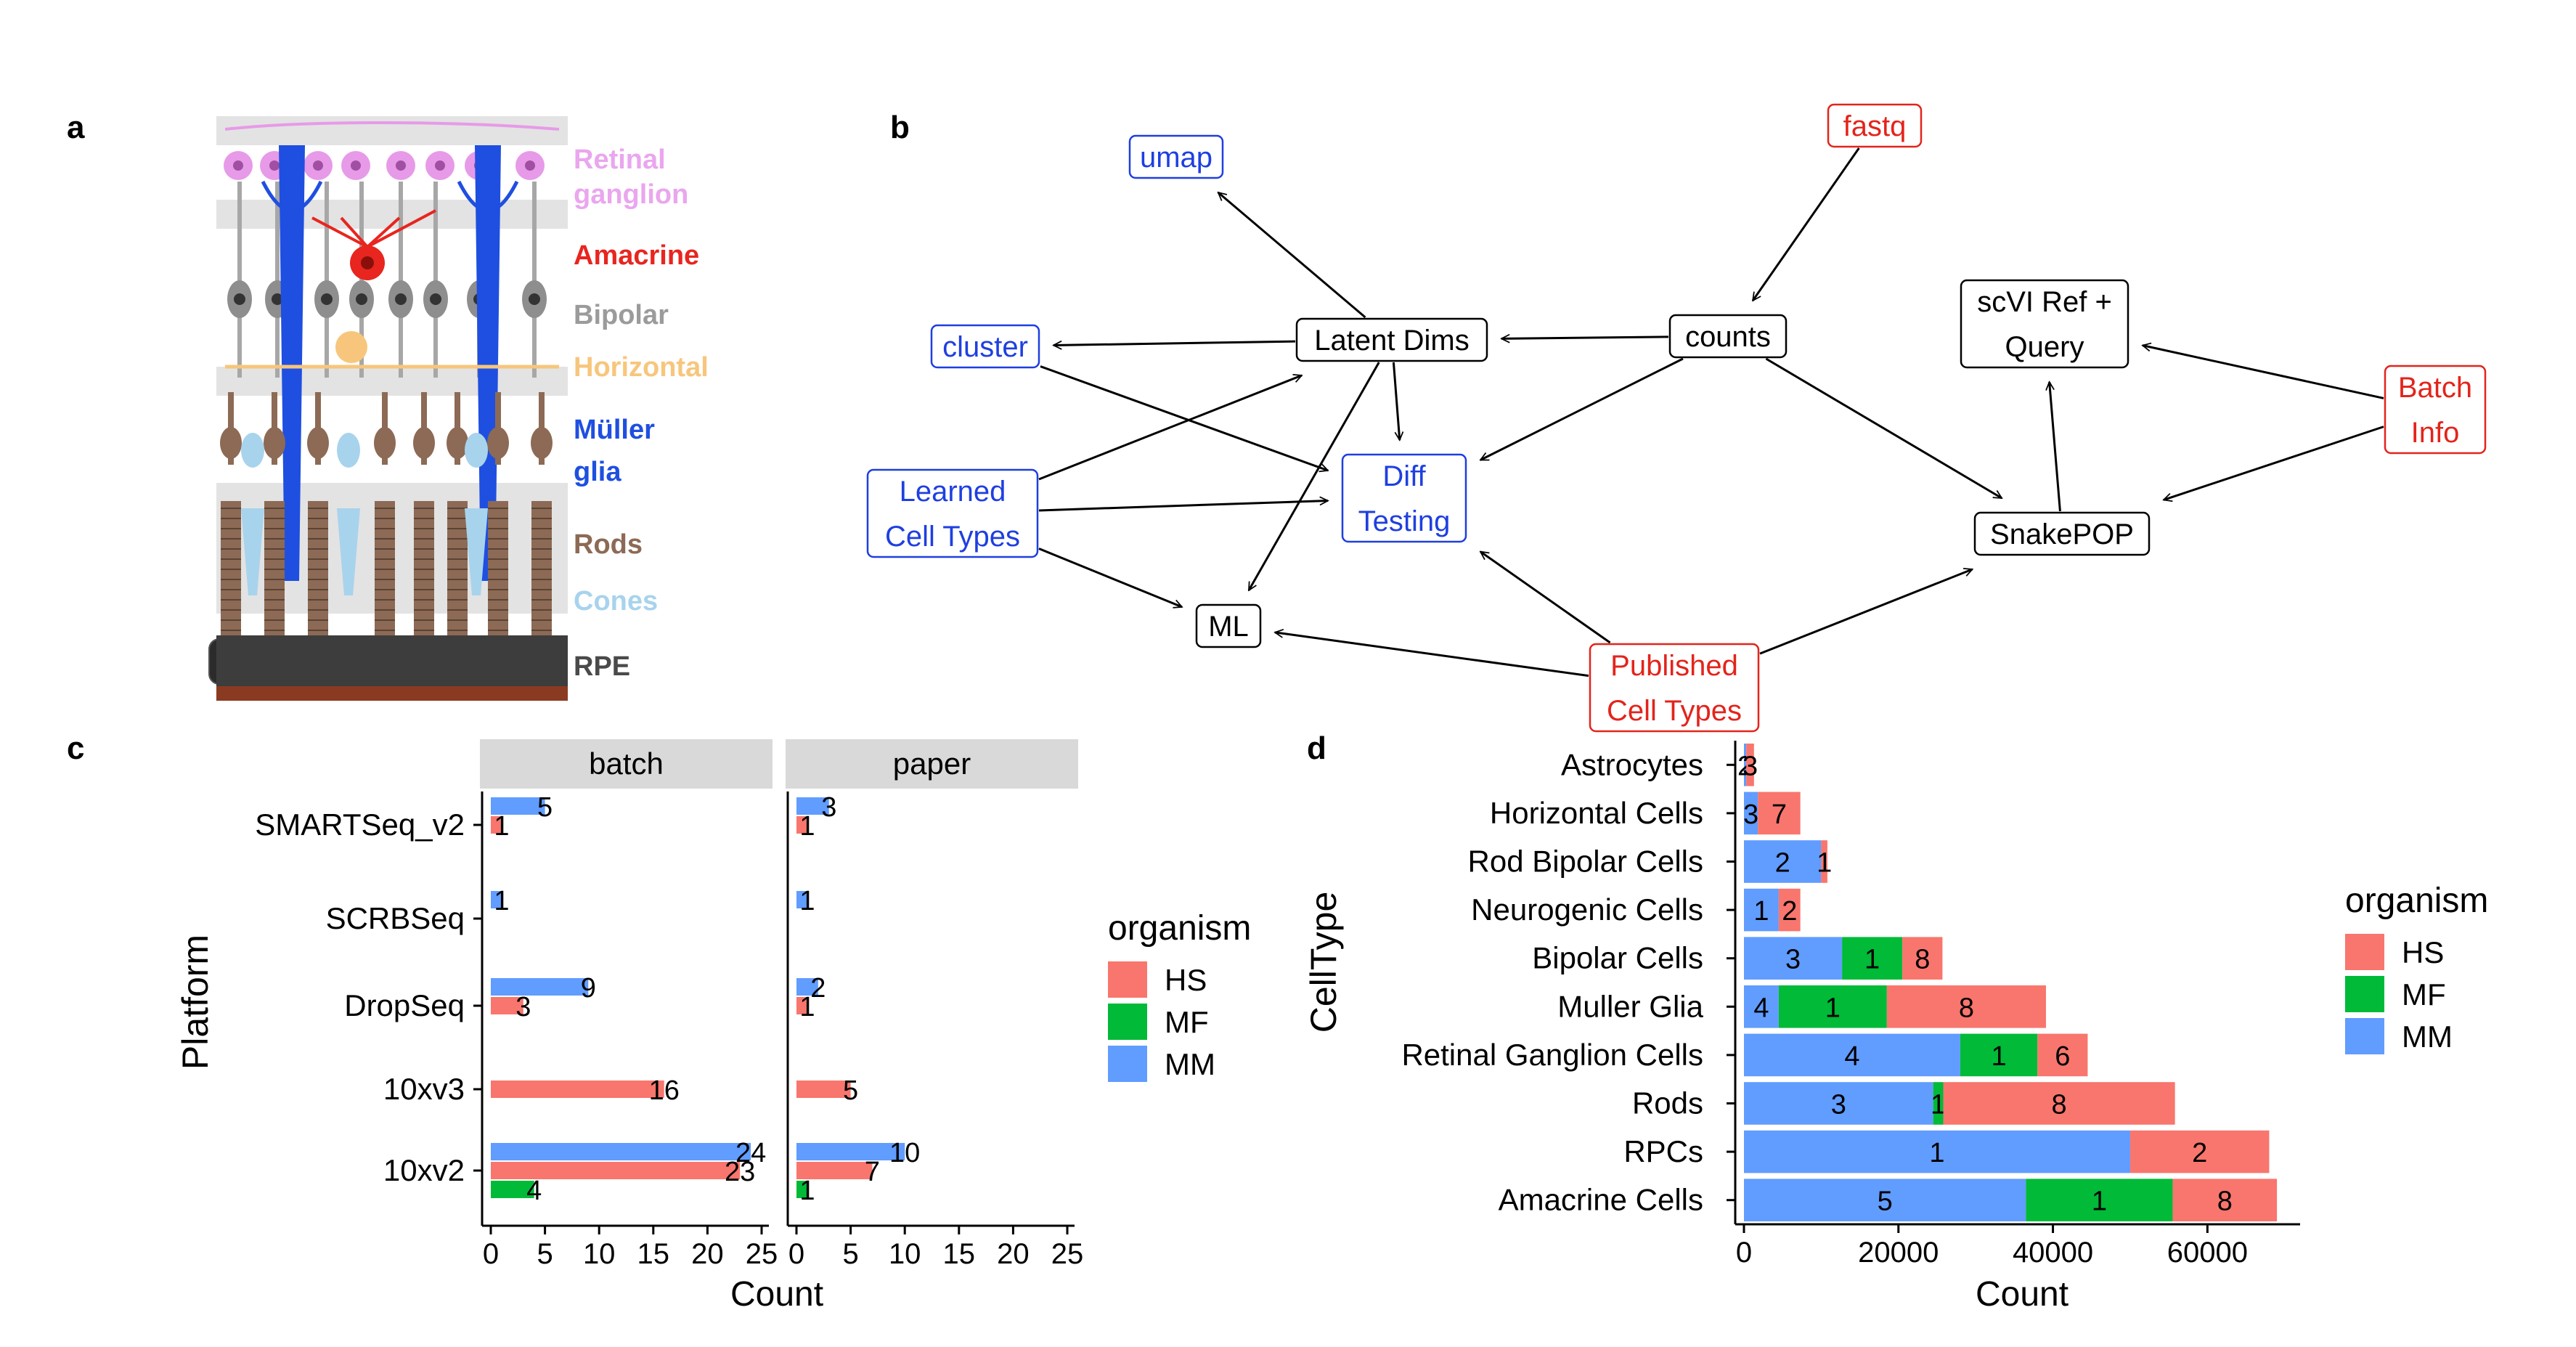 This screenshot has width=2576, height=1347. I want to click on cell-type-label: ganglion, so click(631, 195).